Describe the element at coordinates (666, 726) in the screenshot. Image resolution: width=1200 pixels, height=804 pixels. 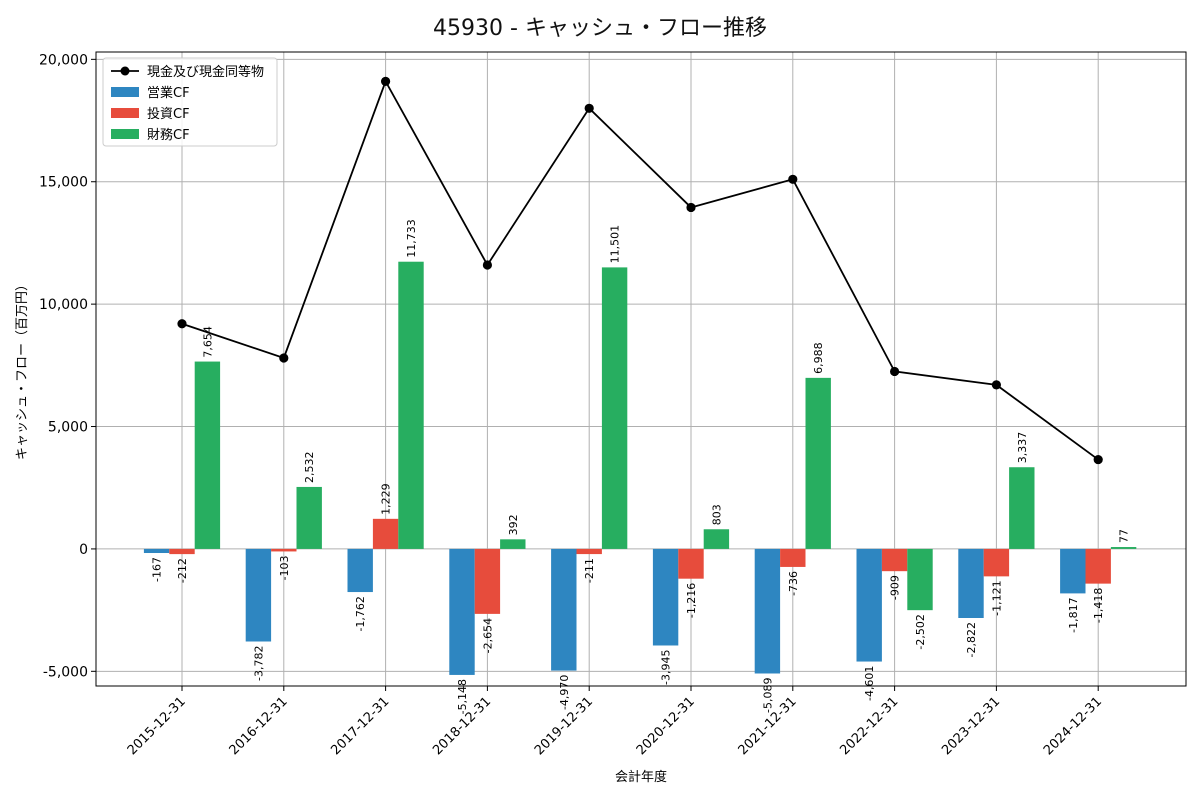
I see `x-tick-label: 2020-12-31` at that location.